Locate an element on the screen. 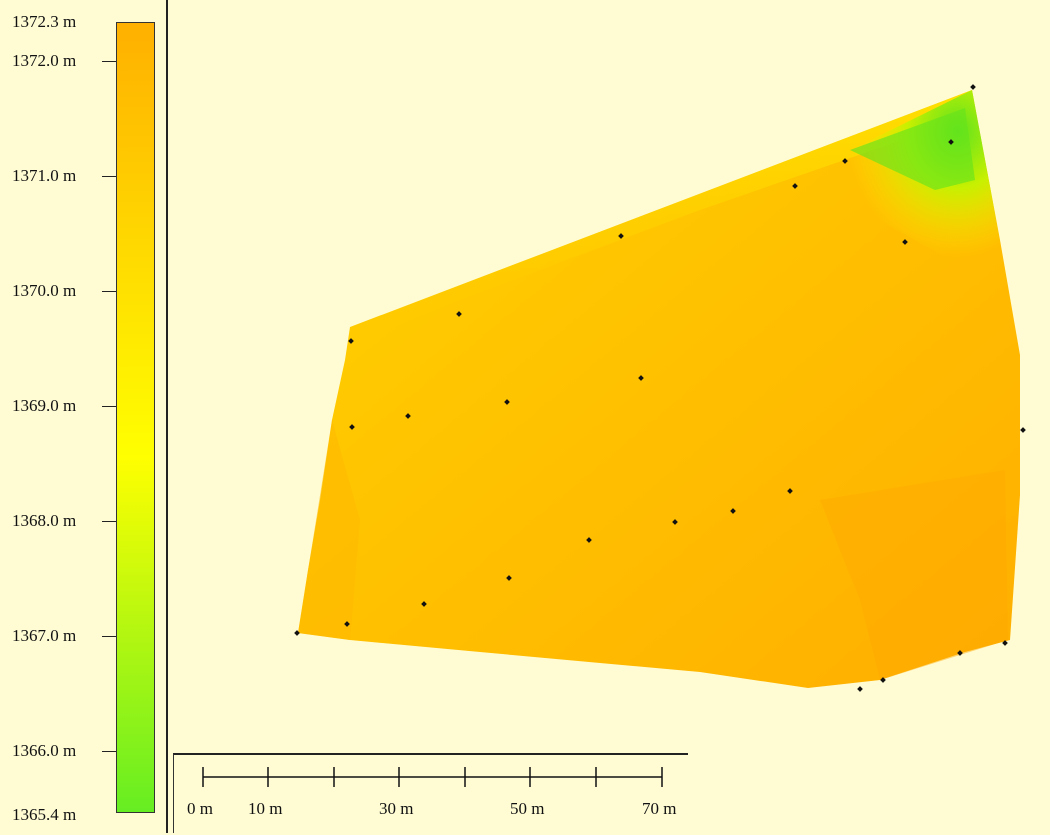  scale-label: 10 m is located at coordinates (265, 808).